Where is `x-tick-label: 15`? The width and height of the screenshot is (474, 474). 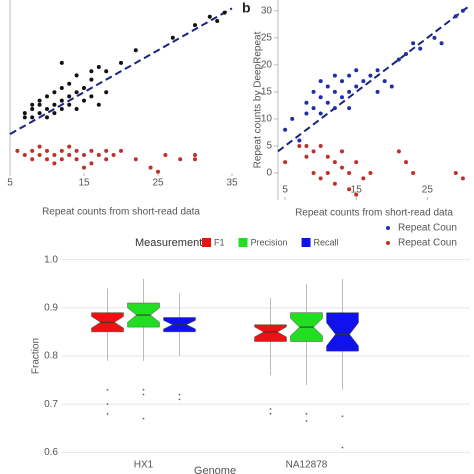 x-tick-label: 15 is located at coordinates (357, 190).